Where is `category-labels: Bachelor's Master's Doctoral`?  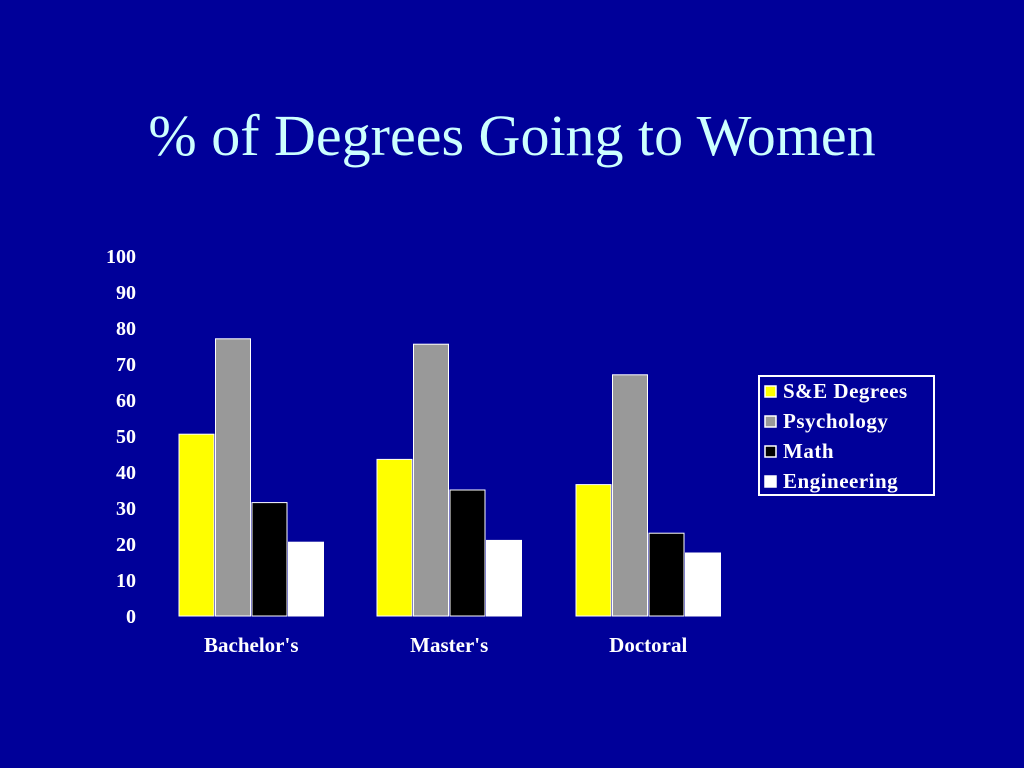
category-labels: Bachelor's Master's Doctoral is located at coordinates (445, 645).